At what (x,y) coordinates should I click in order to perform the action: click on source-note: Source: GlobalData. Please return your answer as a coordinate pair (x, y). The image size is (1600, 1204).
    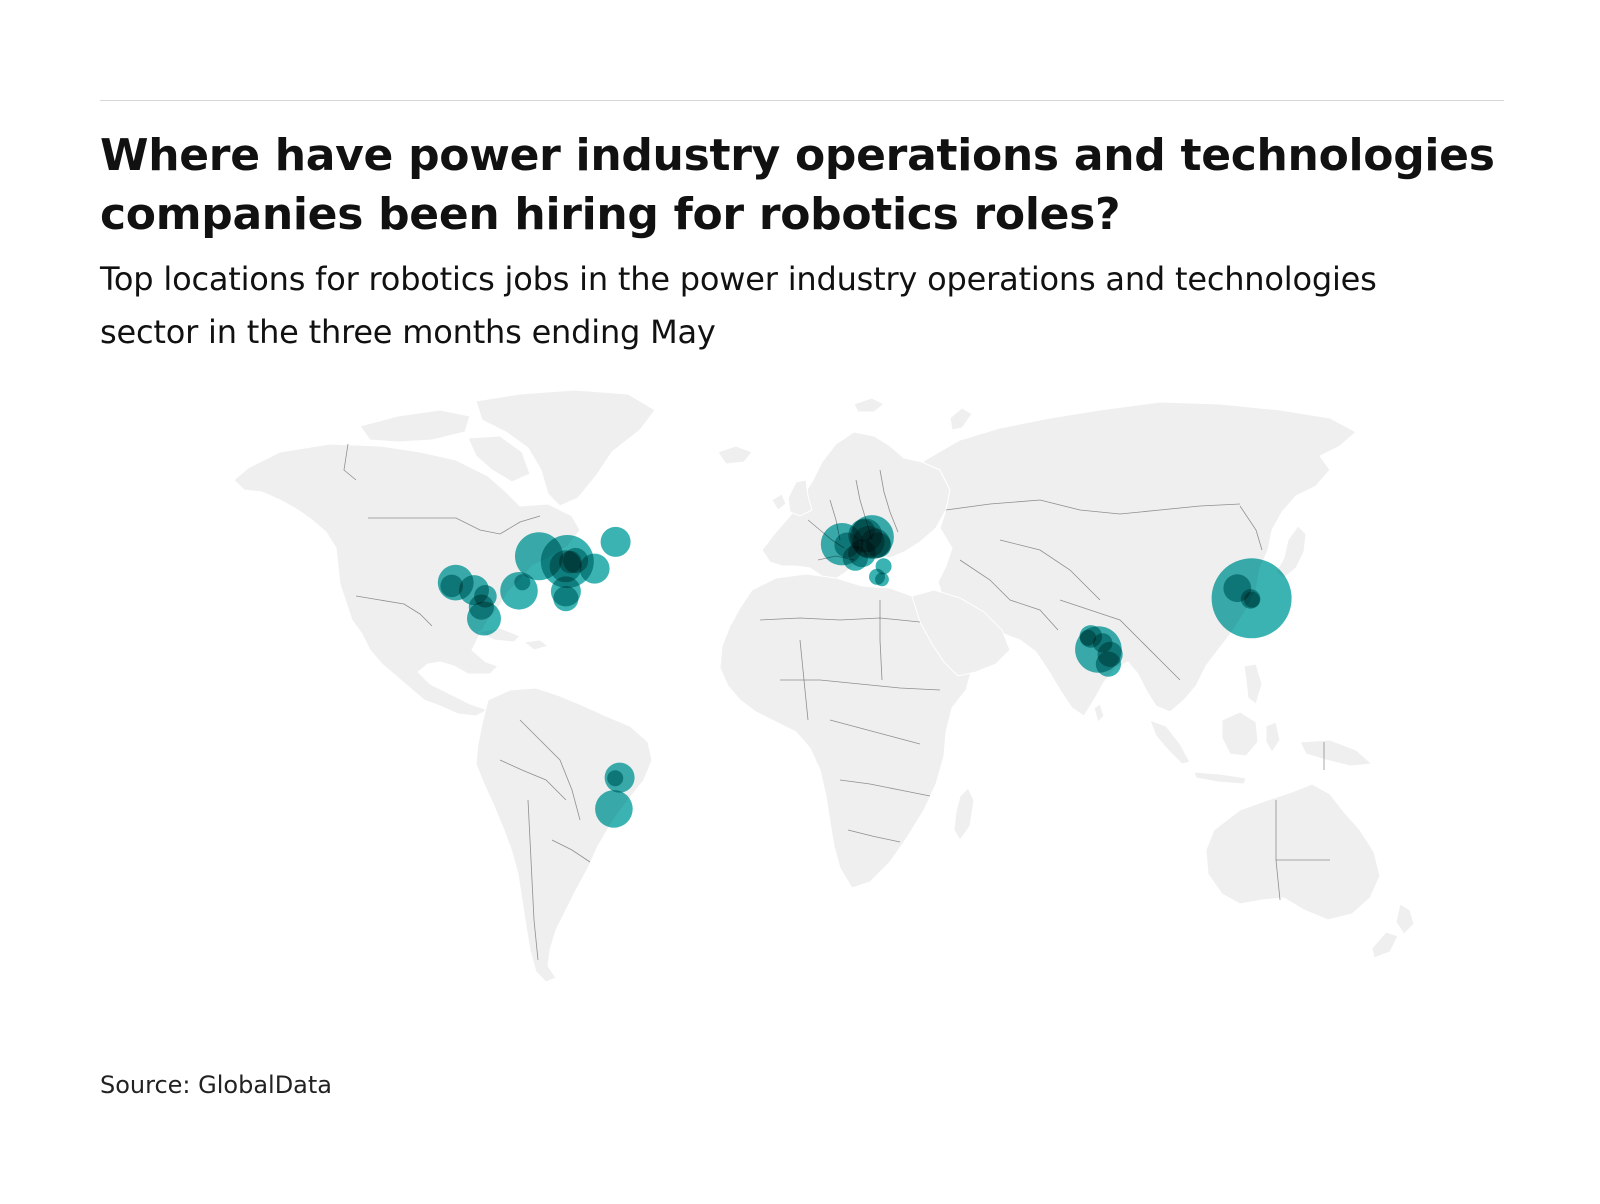
    Looking at the image, I should click on (216, 1085).